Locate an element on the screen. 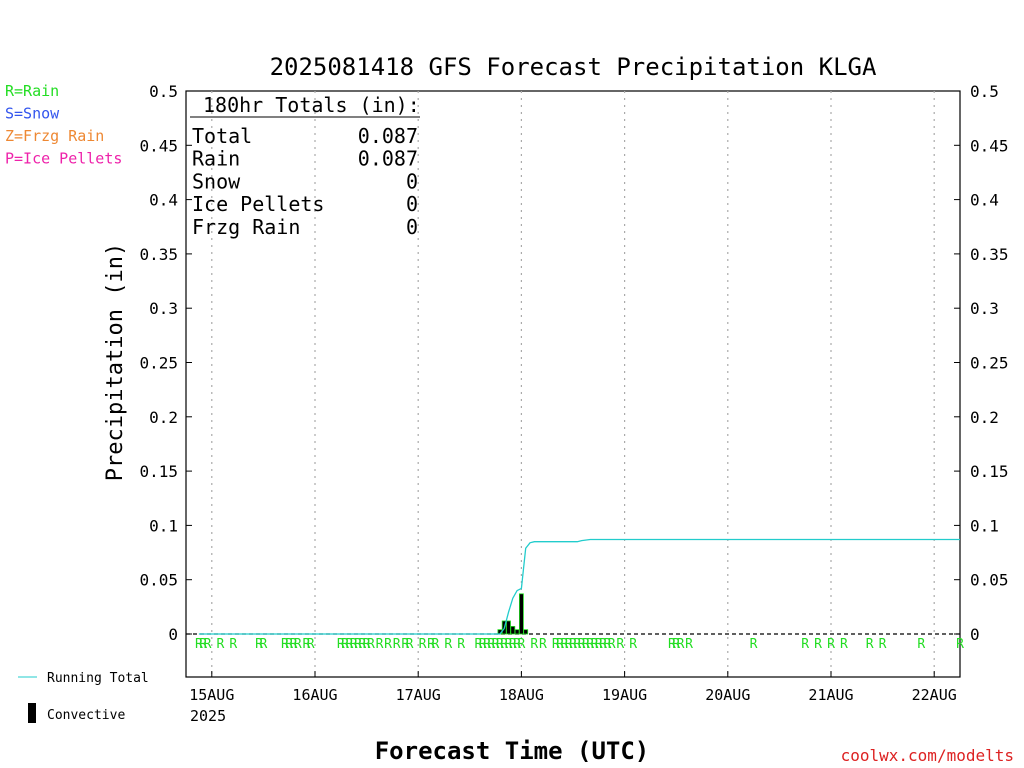 This screenshot has width=1024, height=768. y-tick-label-left: 0.45 is located at coordinates (158, 145).